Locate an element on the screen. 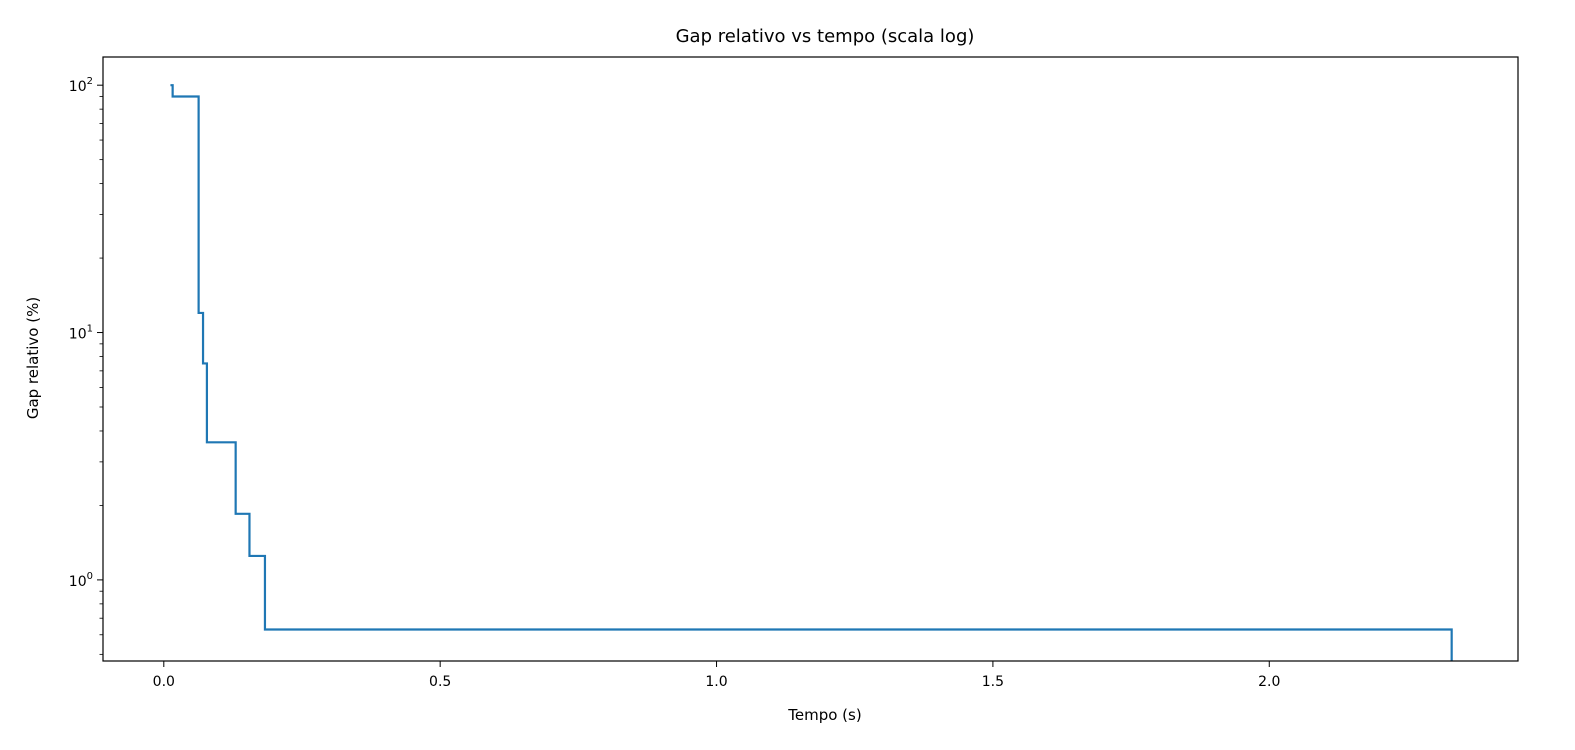 This screenshot has height=750, width=1575. y-tick-label: 10² is located at coordinates (81, 85).